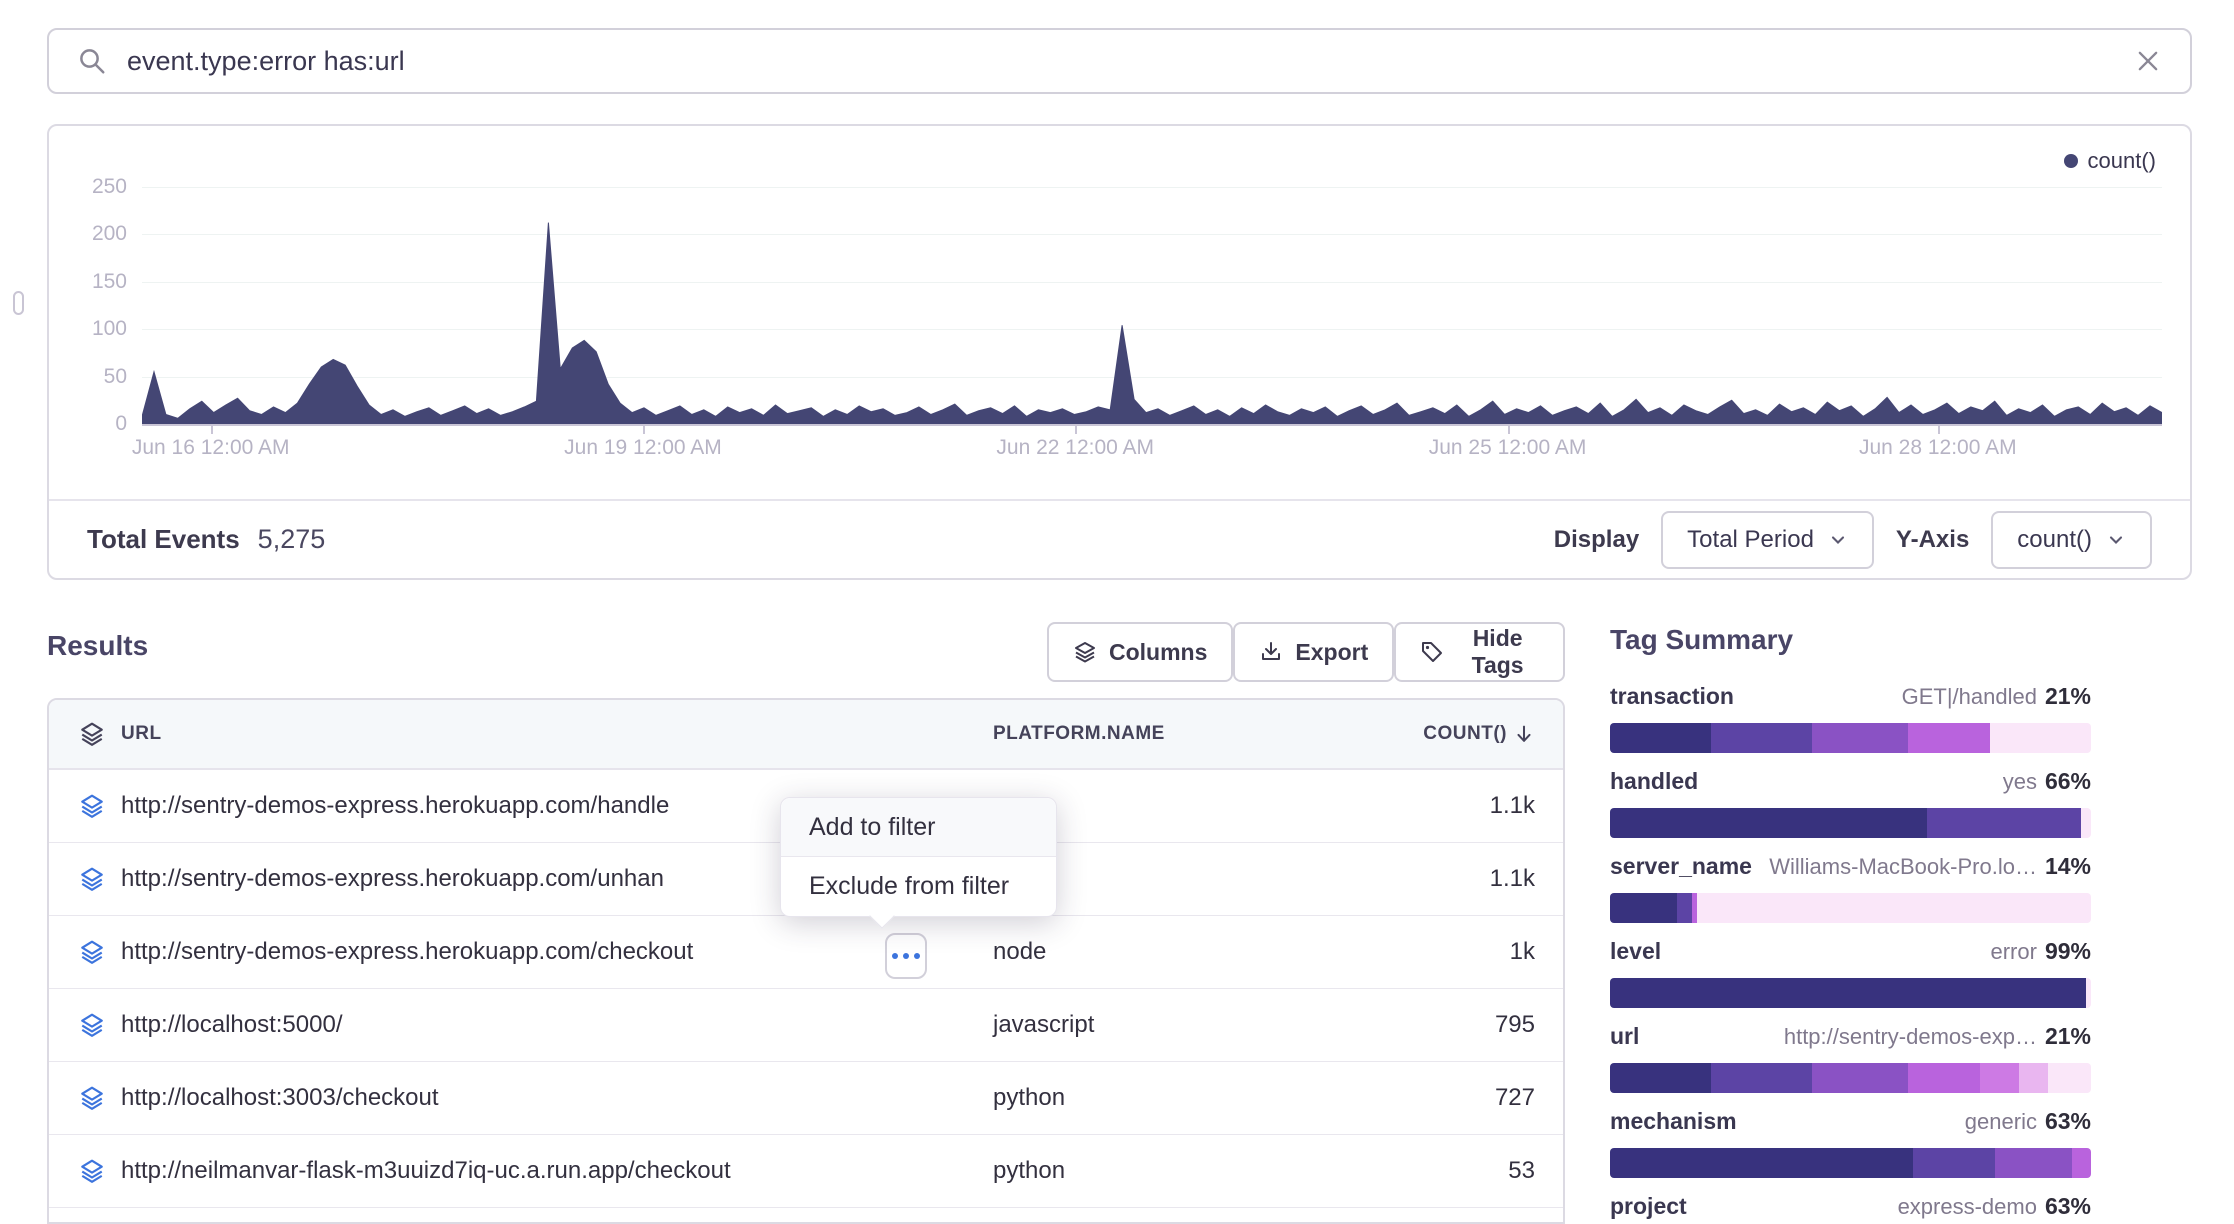 Image resolution: width=2234 pixels, height=1224 pixels. What do you see at coordinates (1432, 652) in the screenshot?
I see `tag-icon` at bounding box center [1432, 652].